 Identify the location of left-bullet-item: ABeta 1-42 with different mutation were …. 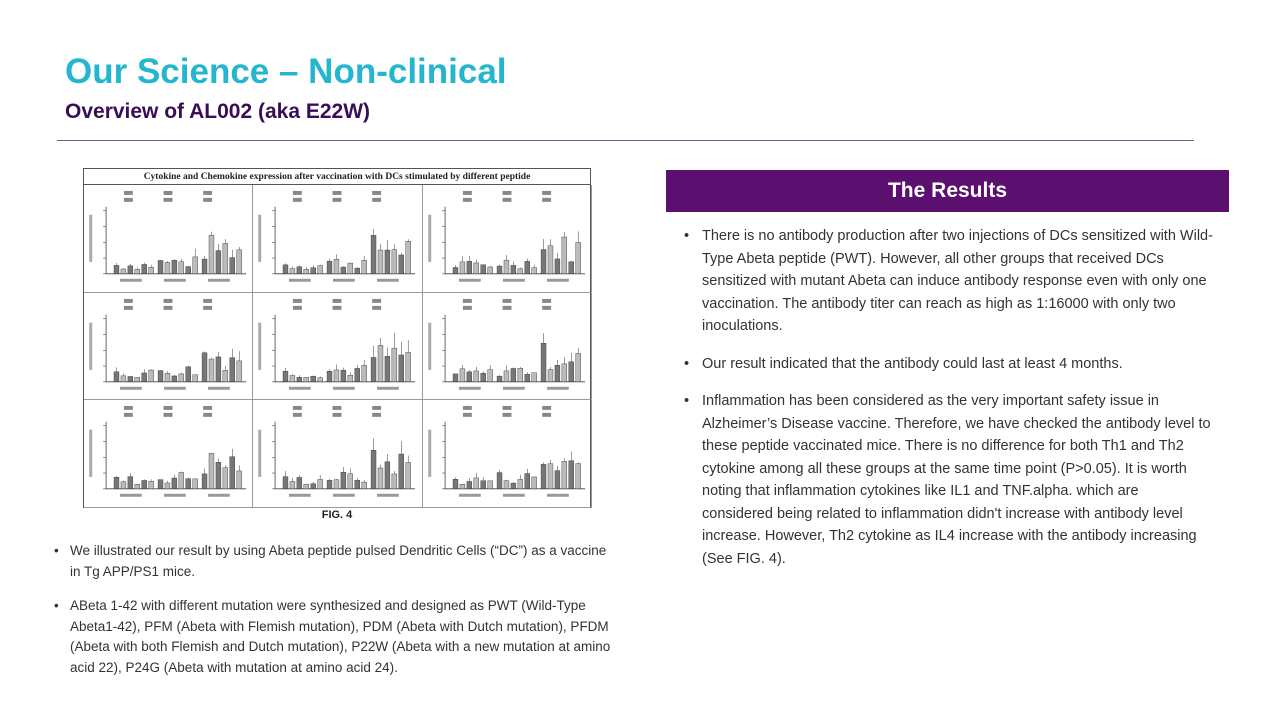
(332, 637).